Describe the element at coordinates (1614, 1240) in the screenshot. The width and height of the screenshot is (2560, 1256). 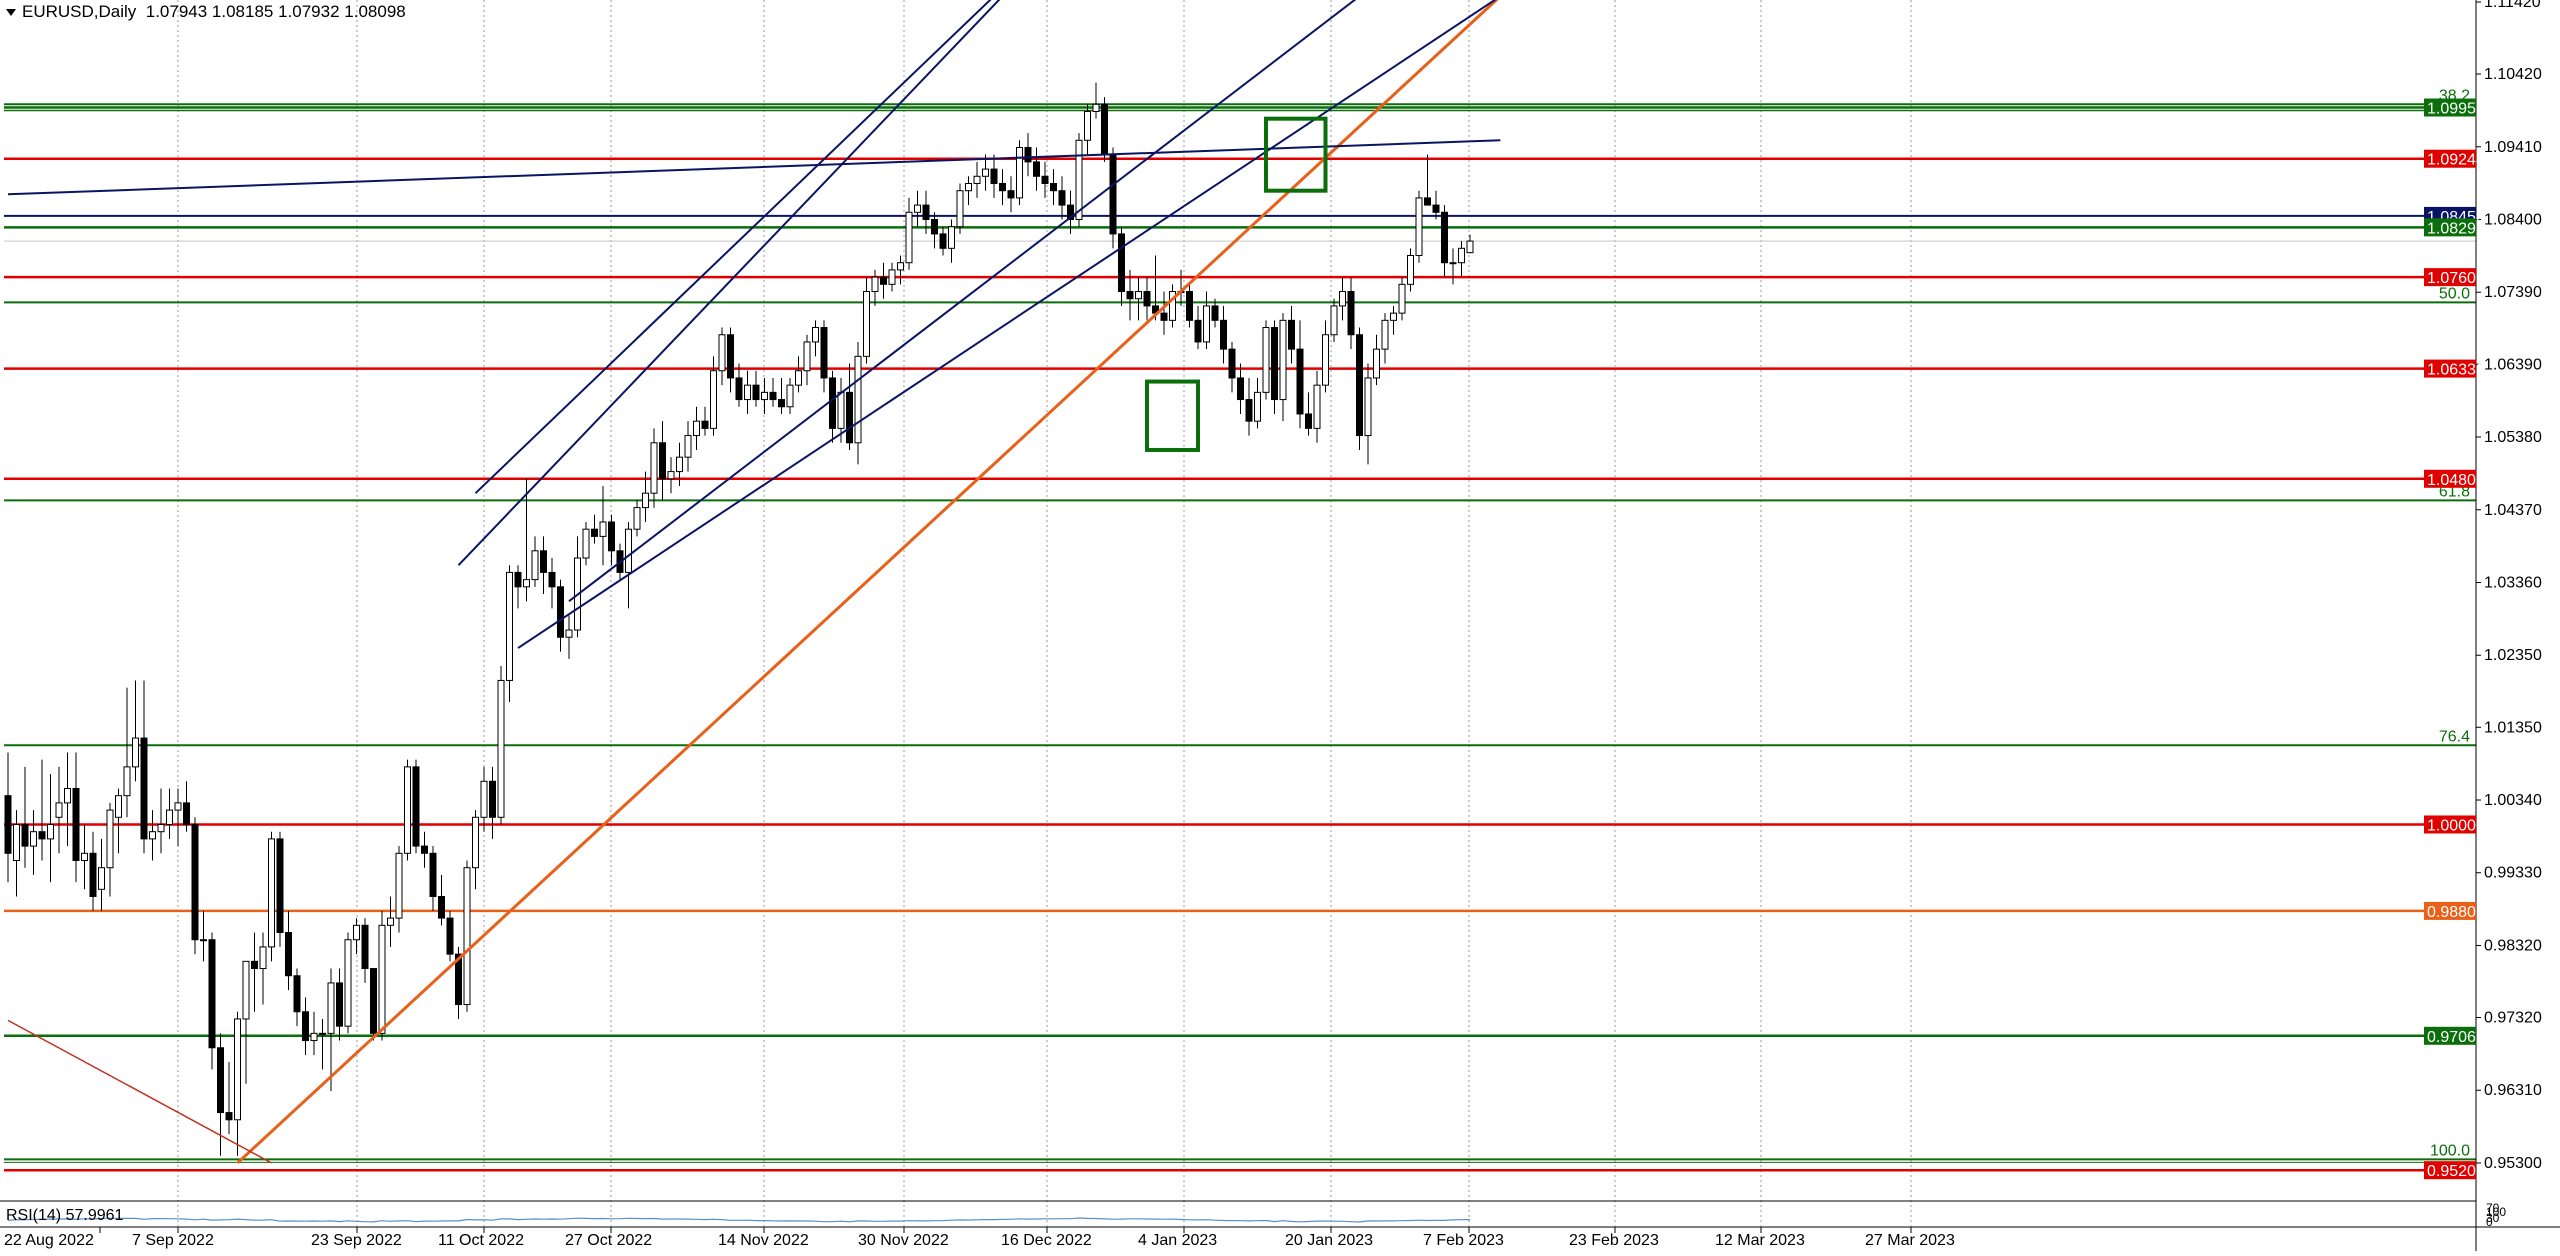
I see `x-tick-label: 23 Feb 2023` at that location.